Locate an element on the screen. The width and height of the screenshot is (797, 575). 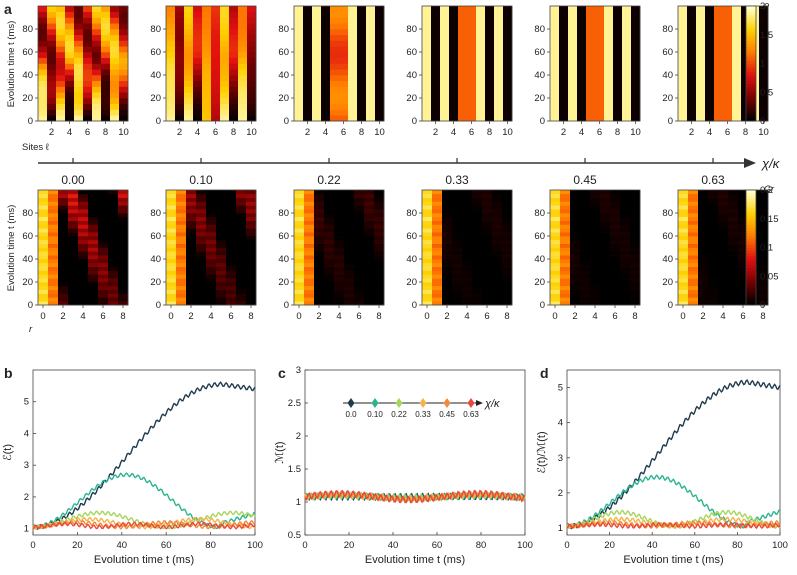
colorbar-cell is located at coordinates (751, 100).